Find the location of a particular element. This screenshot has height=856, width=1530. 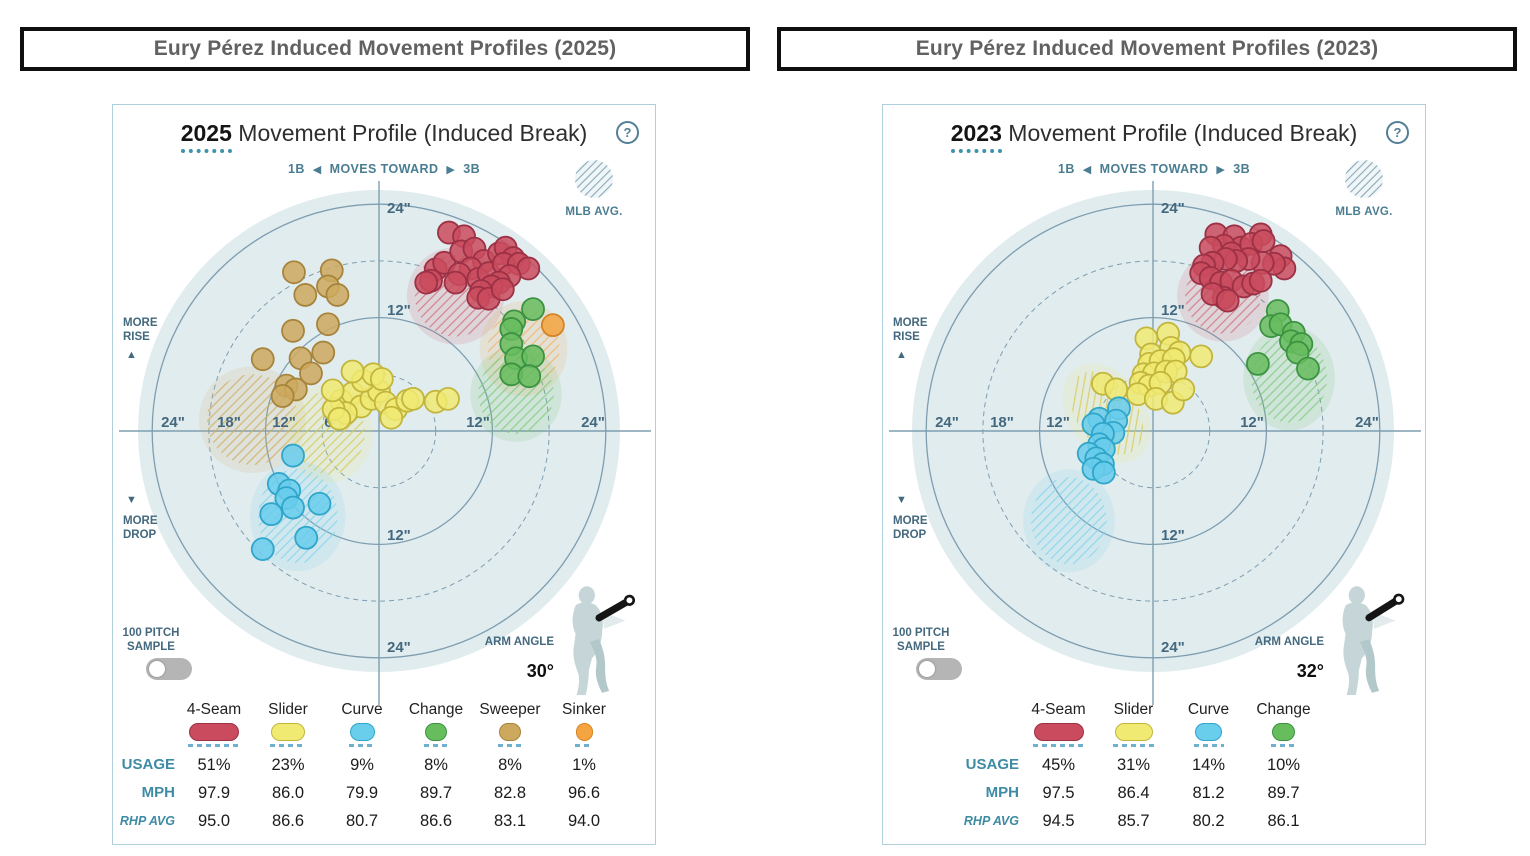

arm-angle-label: ARM ANGLE is located at coordinates (1289, 642).